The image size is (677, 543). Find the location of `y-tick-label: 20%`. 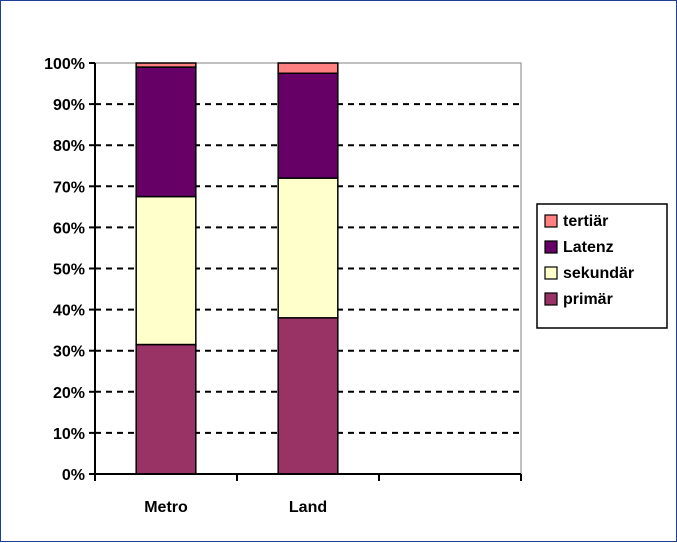

y-tick-label: 20% is located at coordinates (69, 393).